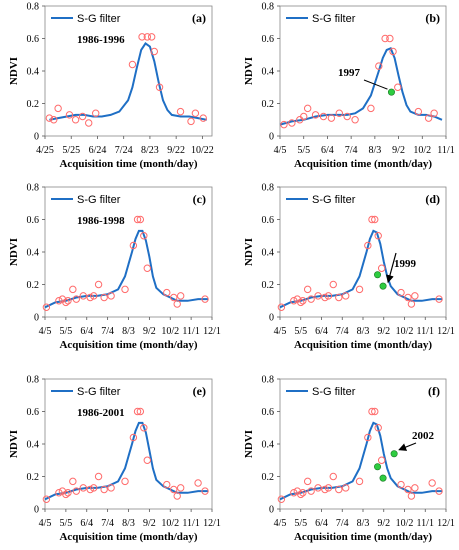 This screenshot has width=459, height=550. Describe the element at coordinates (71, 150) in the screenshot. I see `x-tick-label: 5/25` at that location.